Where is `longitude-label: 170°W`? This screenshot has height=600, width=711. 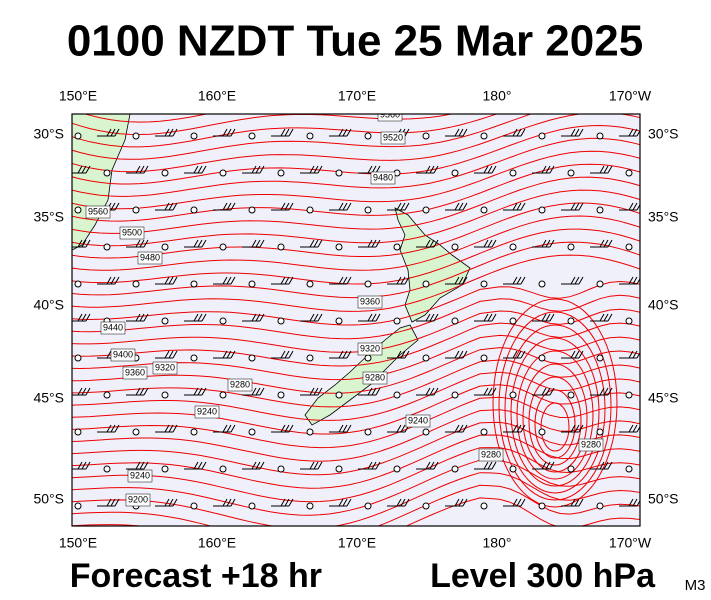
longitude-label: 170°W is located at coordinates (630, 96).